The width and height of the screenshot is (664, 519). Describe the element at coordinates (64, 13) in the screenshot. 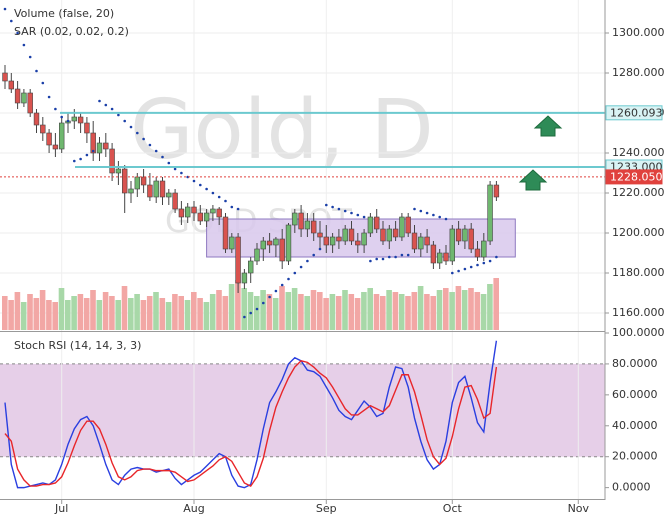

I see `legend-item: Volume (false, 20)` at that location.